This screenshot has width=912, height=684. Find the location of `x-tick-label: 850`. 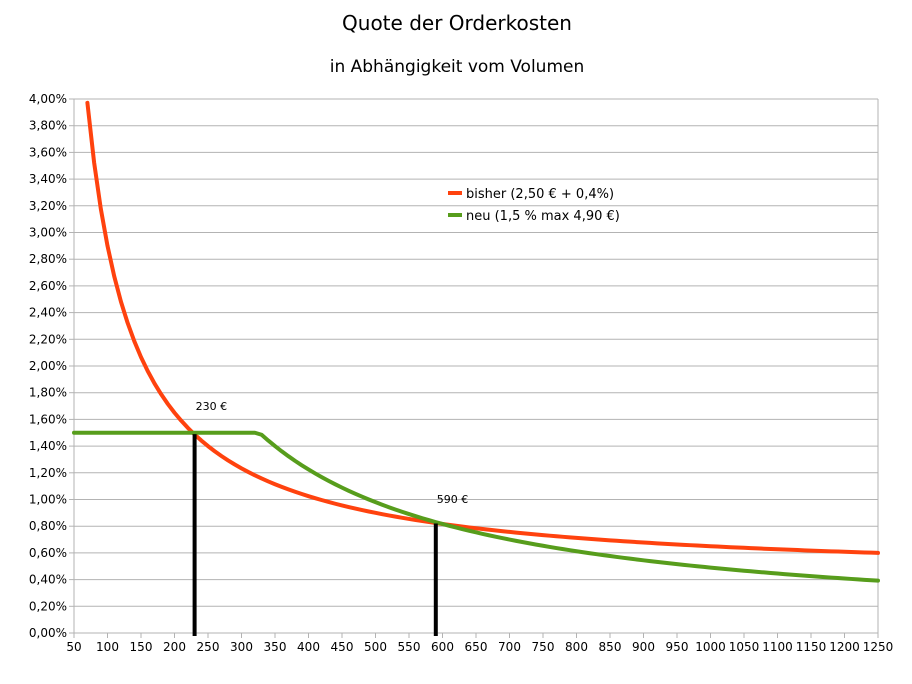

x-tick-label: 850 is located at coordinates (610, 647).